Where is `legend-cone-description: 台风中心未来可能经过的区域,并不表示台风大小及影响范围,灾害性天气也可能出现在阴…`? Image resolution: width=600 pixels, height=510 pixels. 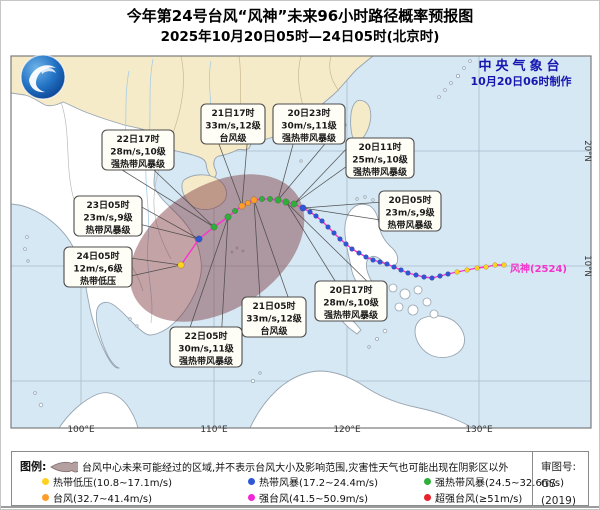 legend-cone-description: 台风中心未来可能经过的区域,并不表示台风大小及影响范围,灾害性天气也可能出现在阴… is located at coordinates (295, 468).